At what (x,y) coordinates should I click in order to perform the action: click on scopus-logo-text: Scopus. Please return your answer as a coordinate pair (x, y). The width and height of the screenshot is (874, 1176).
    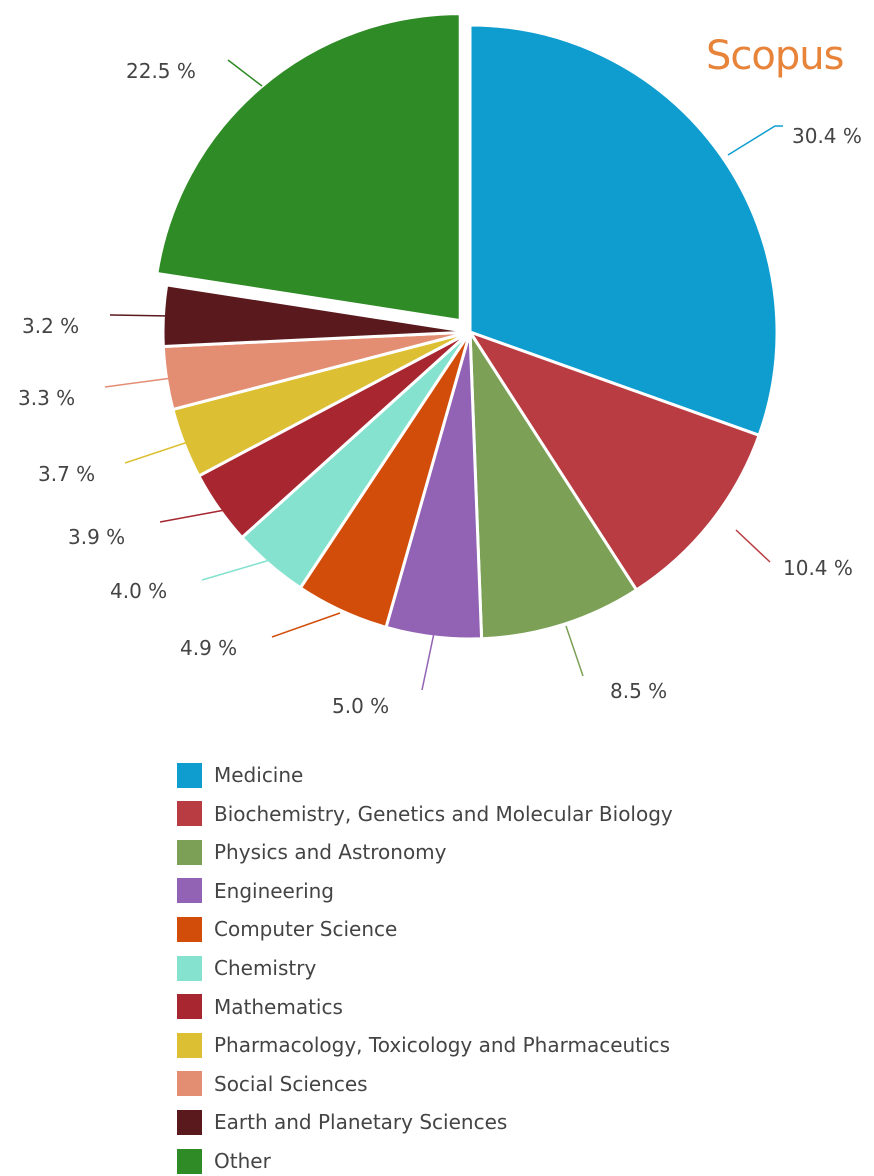
    Looking at the image, I should click on (775, 56).